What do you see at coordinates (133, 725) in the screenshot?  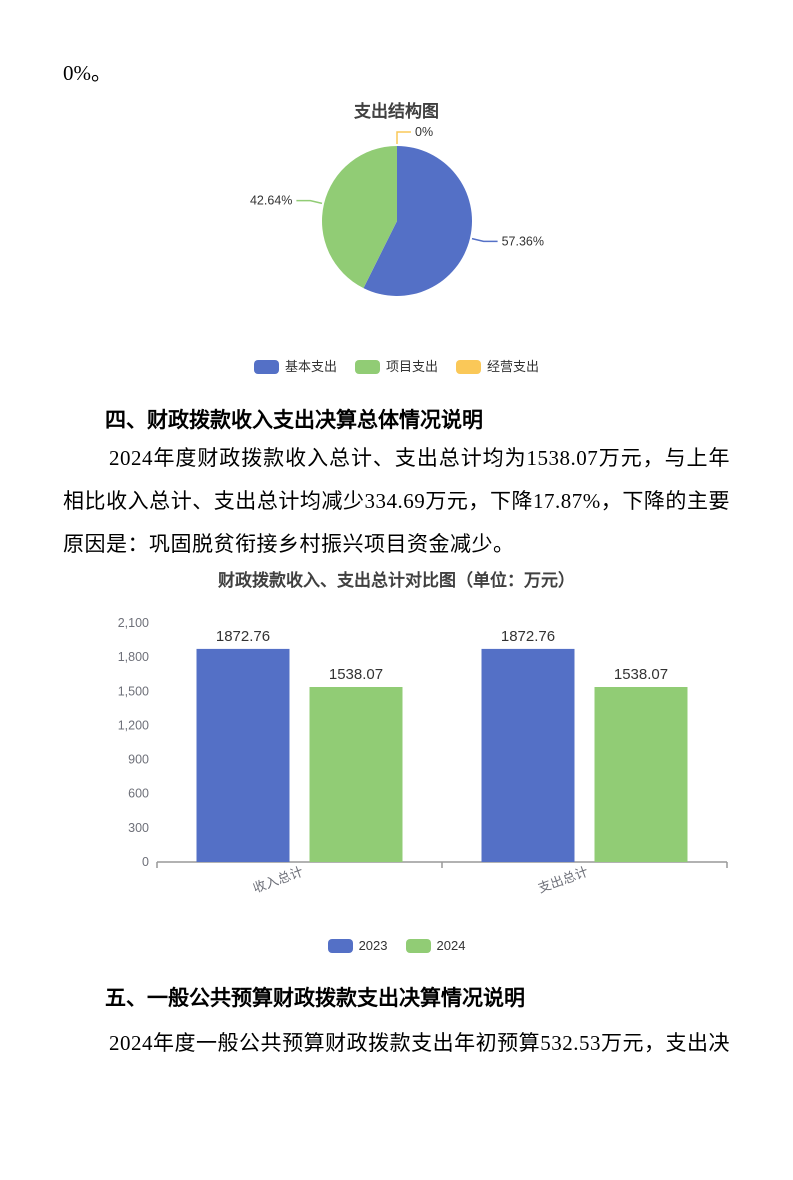 I see `y-axis-tick-label: 1,200` at bounding box center [133, 725].